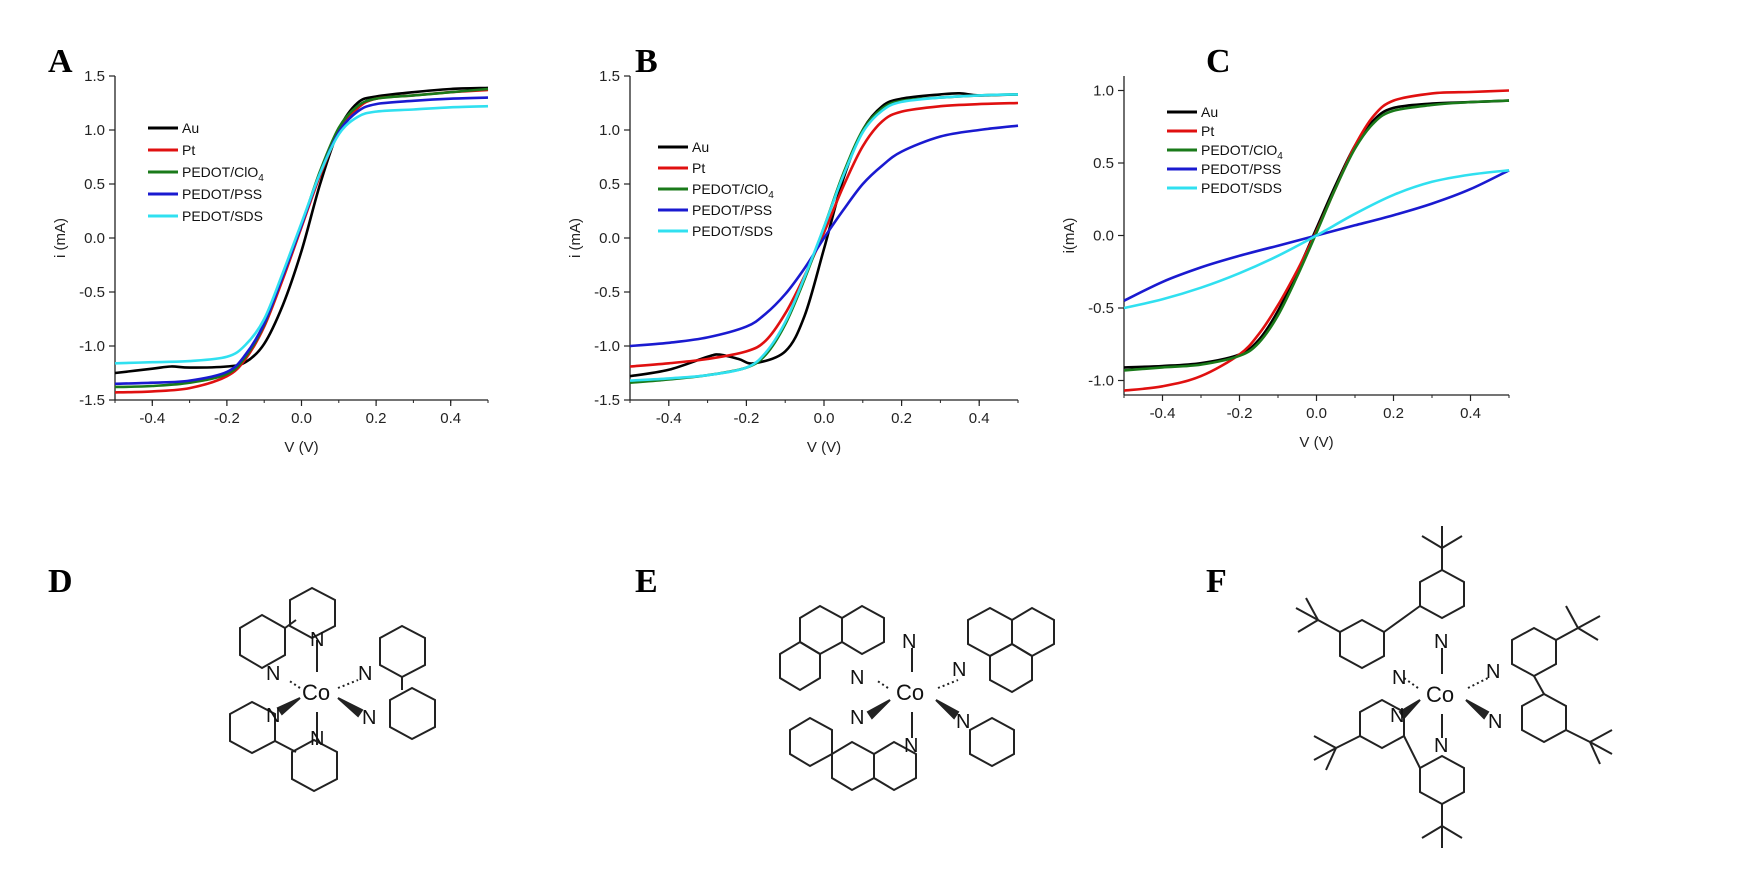 This screenshot has height=880, width=1741. I want to click on panel-c-y-tick-label: 1.0, so click(1103, 91).